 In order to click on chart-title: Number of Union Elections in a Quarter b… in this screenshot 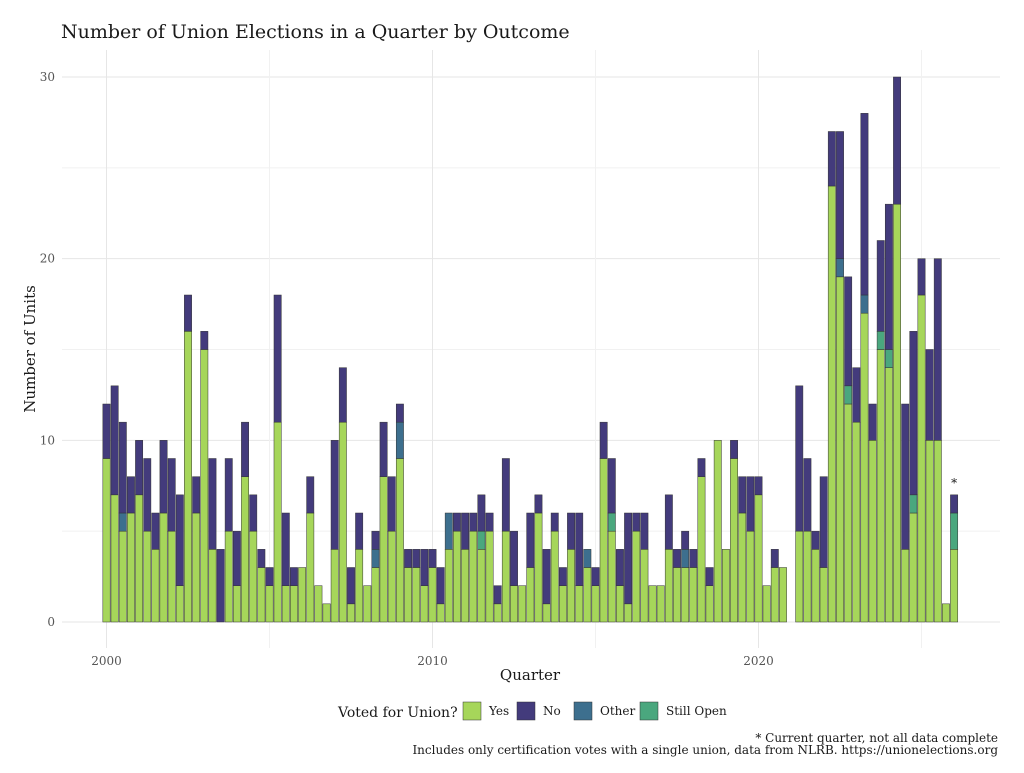, I will do `click(315, 32)`.